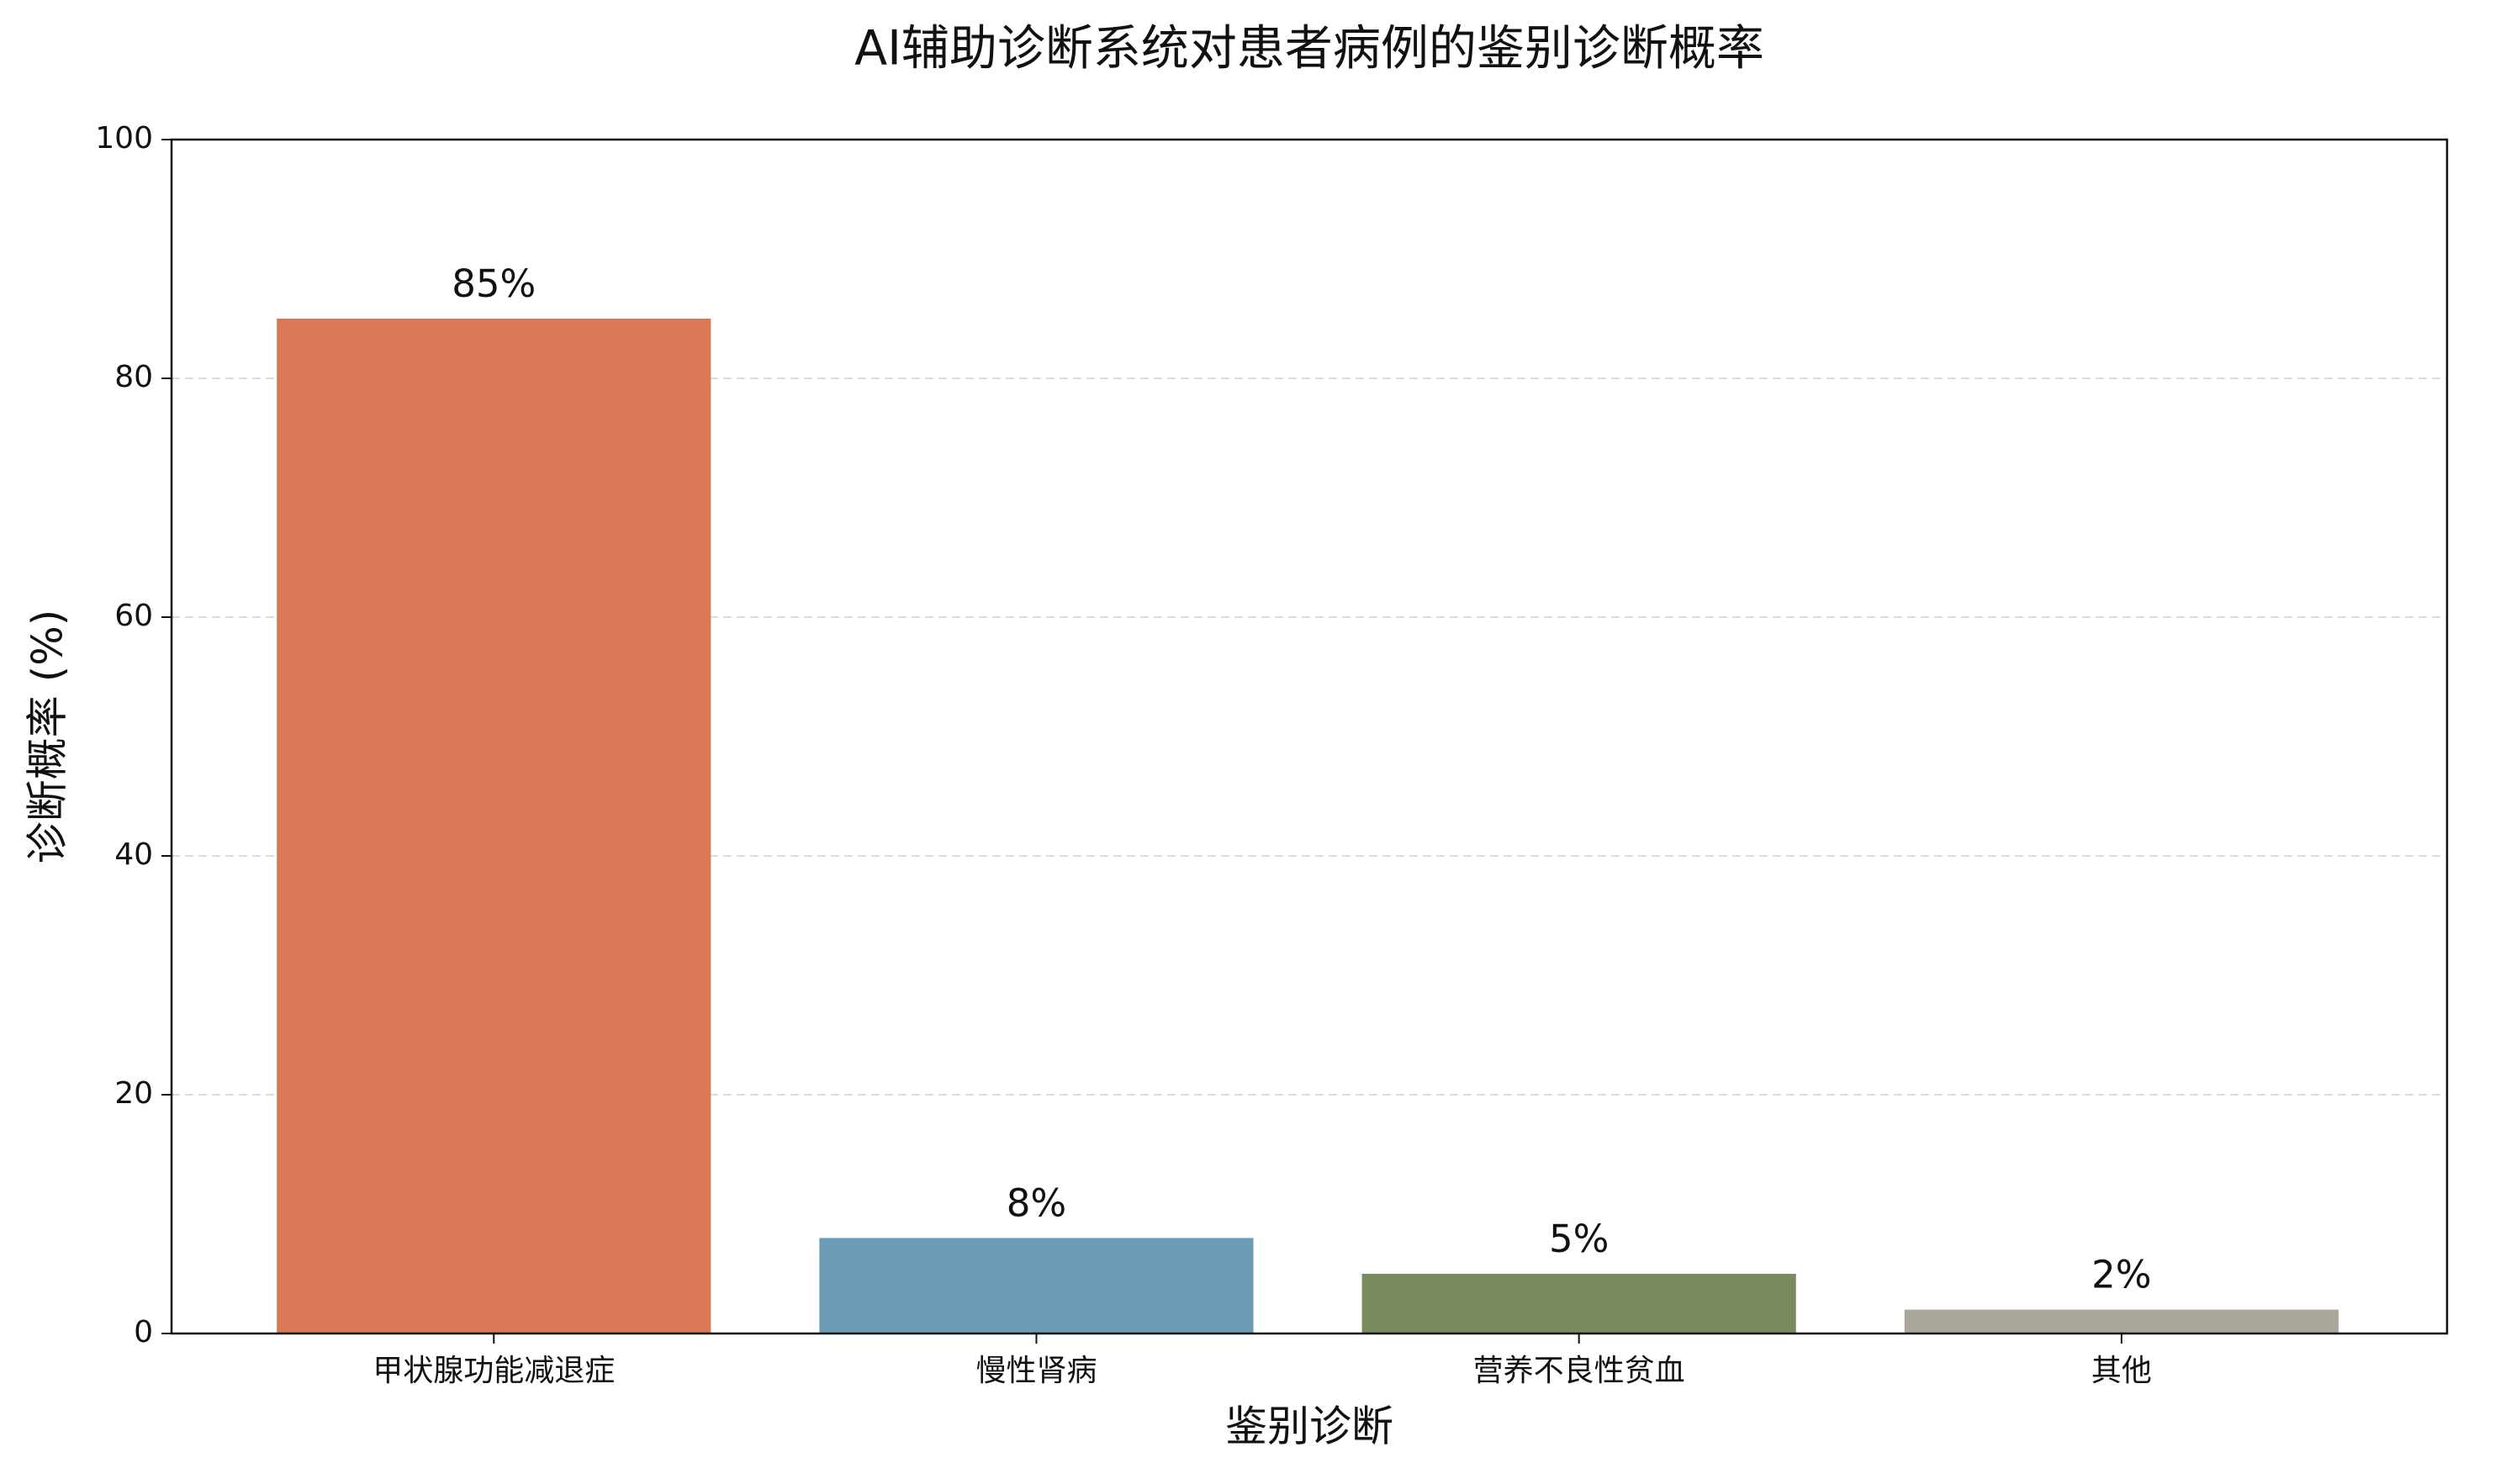 This screenshot has height=1484, width=2495. I want to click on x-tick-label: 慢性肾病, so click(1036, 1371).